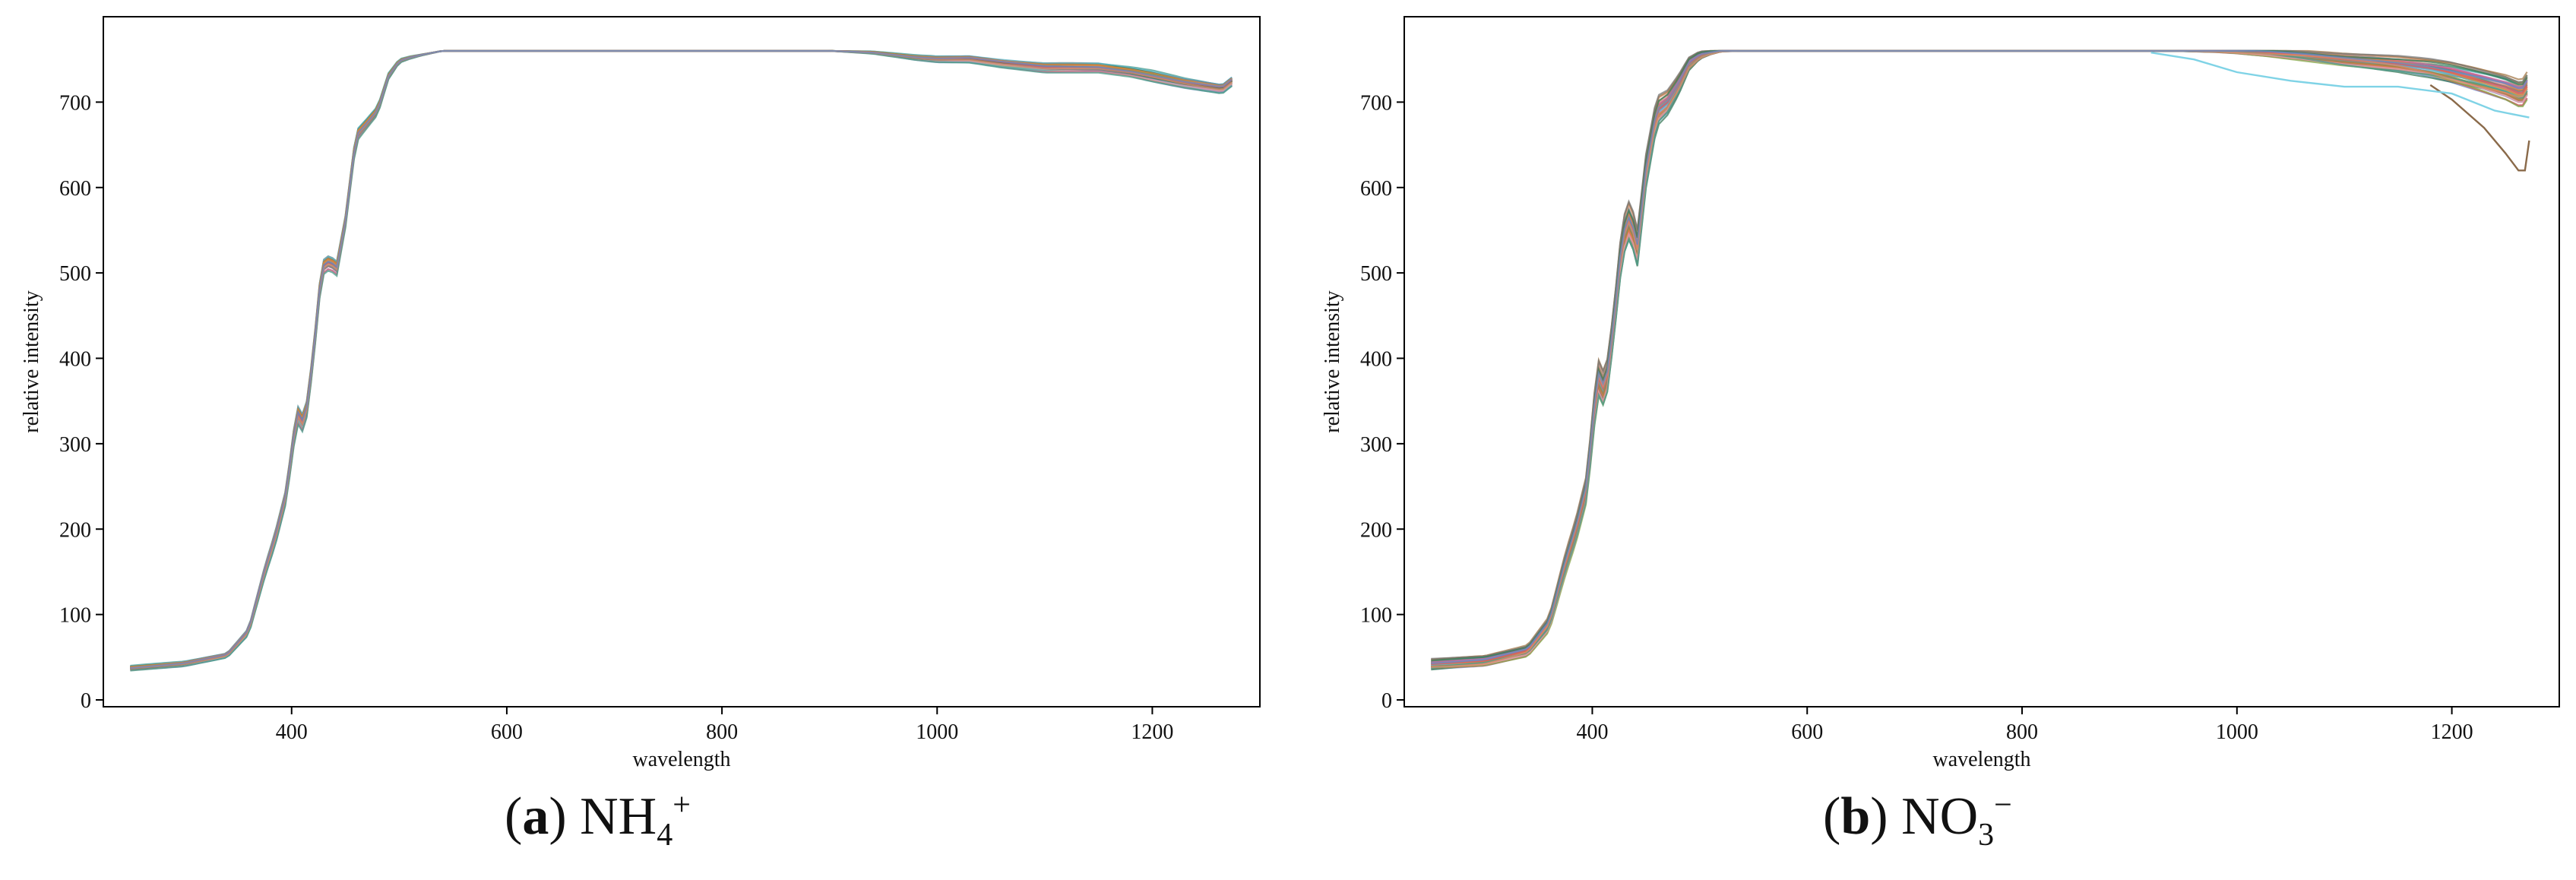 The image size is (2576, 880). What do you see at coordinates (681, 805) in the screenshot?
I see `caption-superscript: +` at bounding box center [681, 805].